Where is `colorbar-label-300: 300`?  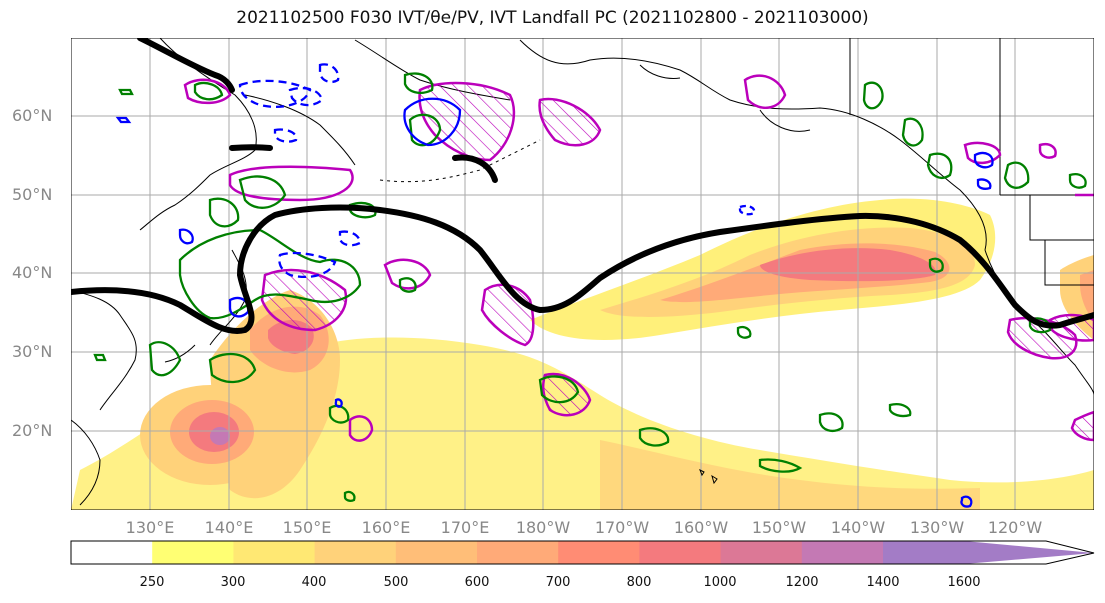 colorbar-label-300: 300 is located at coordinates (233, 582).